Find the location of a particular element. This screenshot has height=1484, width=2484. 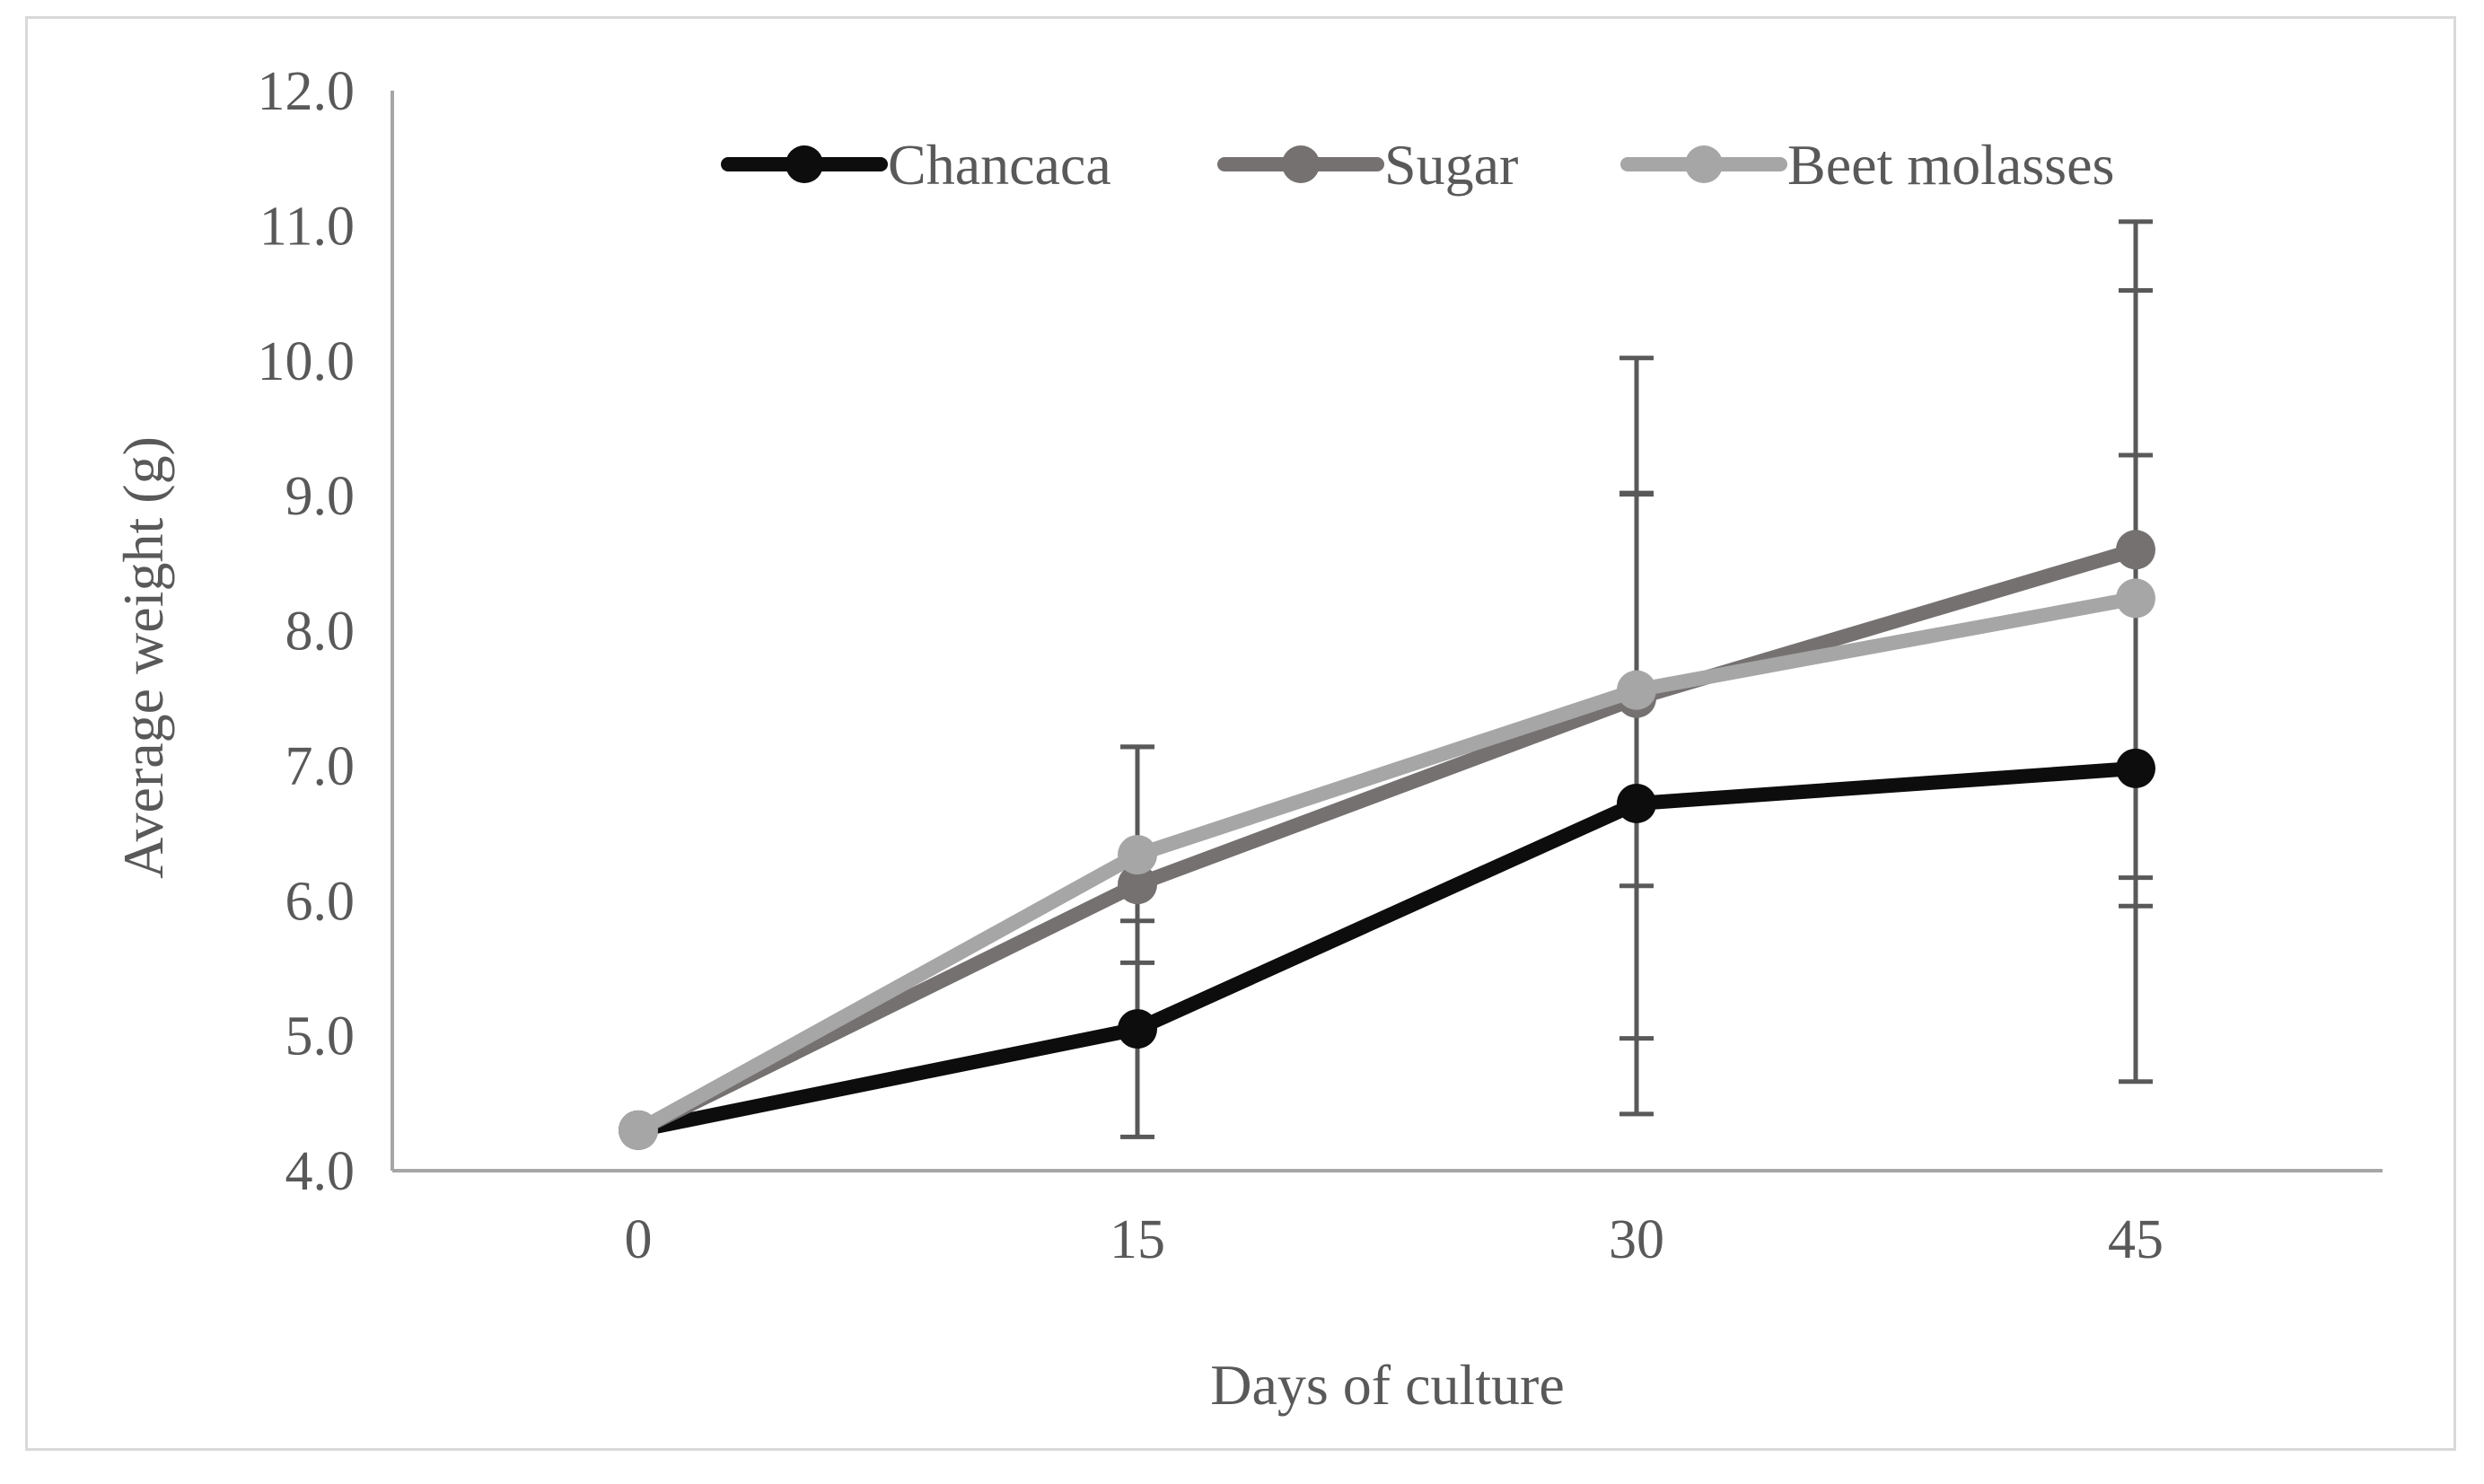

y-tick-label: 6.0 is located at coordinates (320, 901).